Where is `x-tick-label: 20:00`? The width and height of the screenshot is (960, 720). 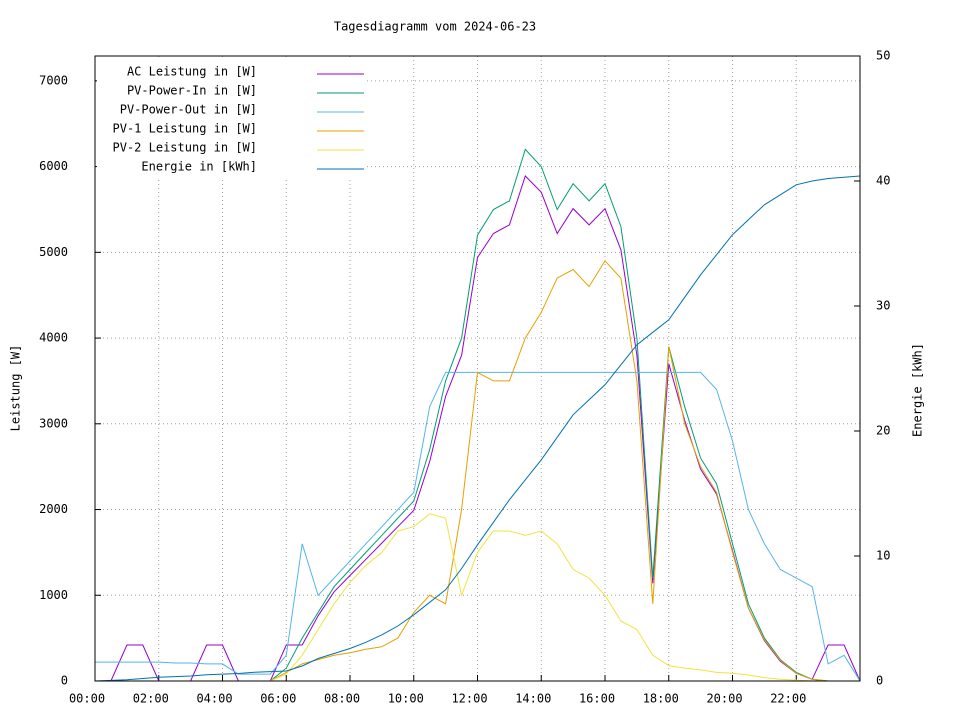
x-tick-label: 20:00 is located at coordinates (724, 699).